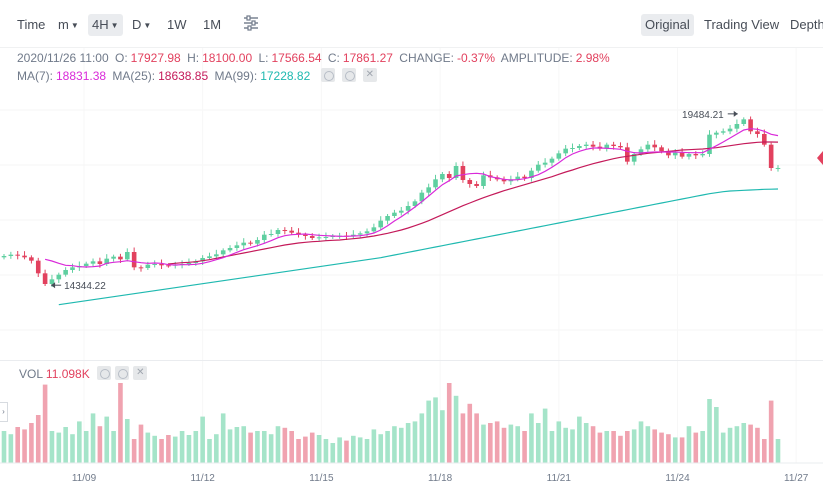 This screenshot has width=823, height=495. Describe the element at coordinates (31, 24) in the screenshot. I see `time-button: Time` at that location.